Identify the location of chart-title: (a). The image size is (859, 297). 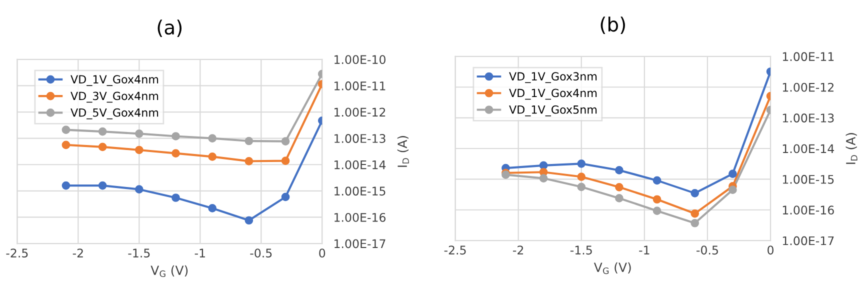
(170, 28).